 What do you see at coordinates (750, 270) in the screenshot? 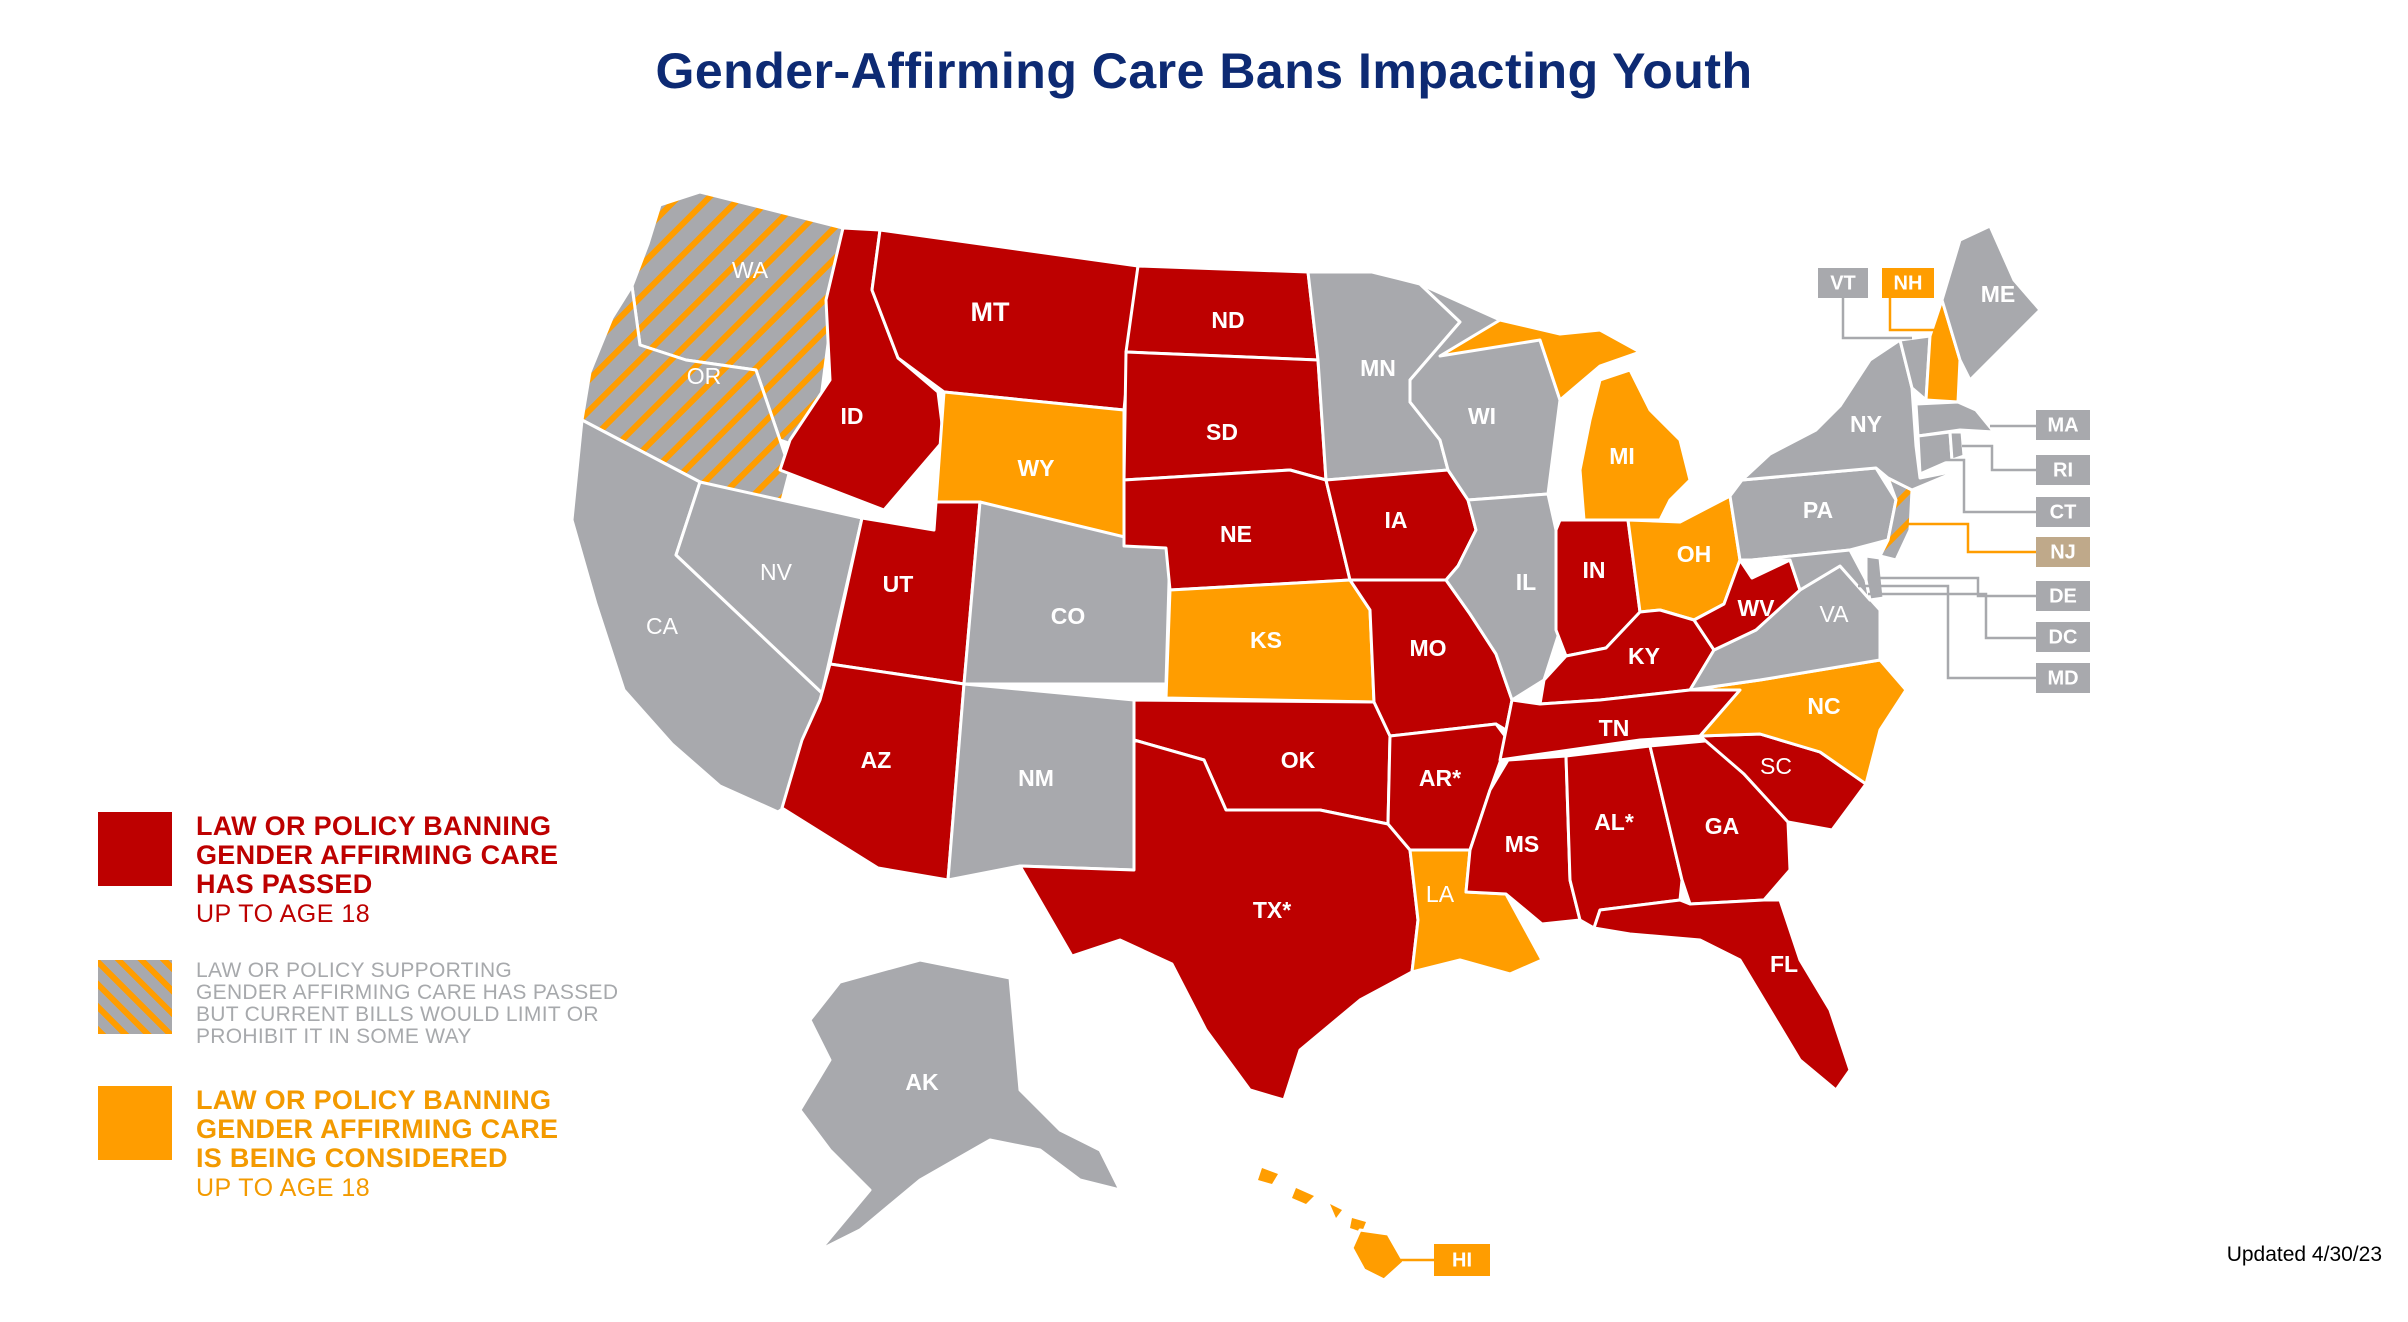
I see `label-wa: WA` at bounding box center [750, 270].